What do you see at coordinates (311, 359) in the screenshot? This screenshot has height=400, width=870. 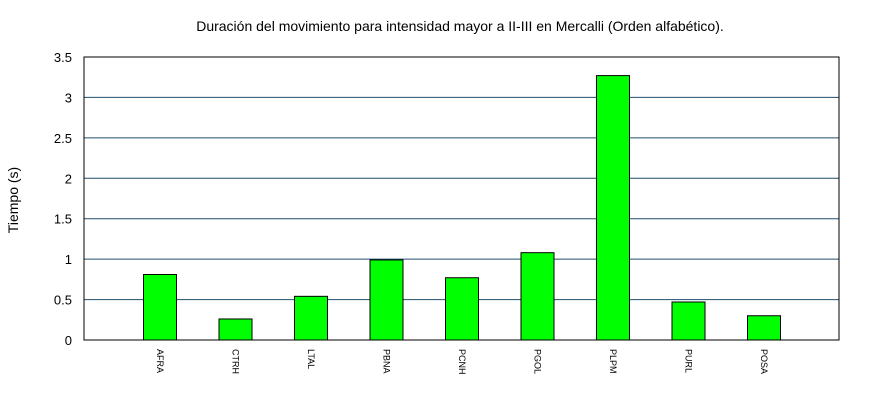 I see `x-tick-label: LTAL` at bounding box center [311, 359].